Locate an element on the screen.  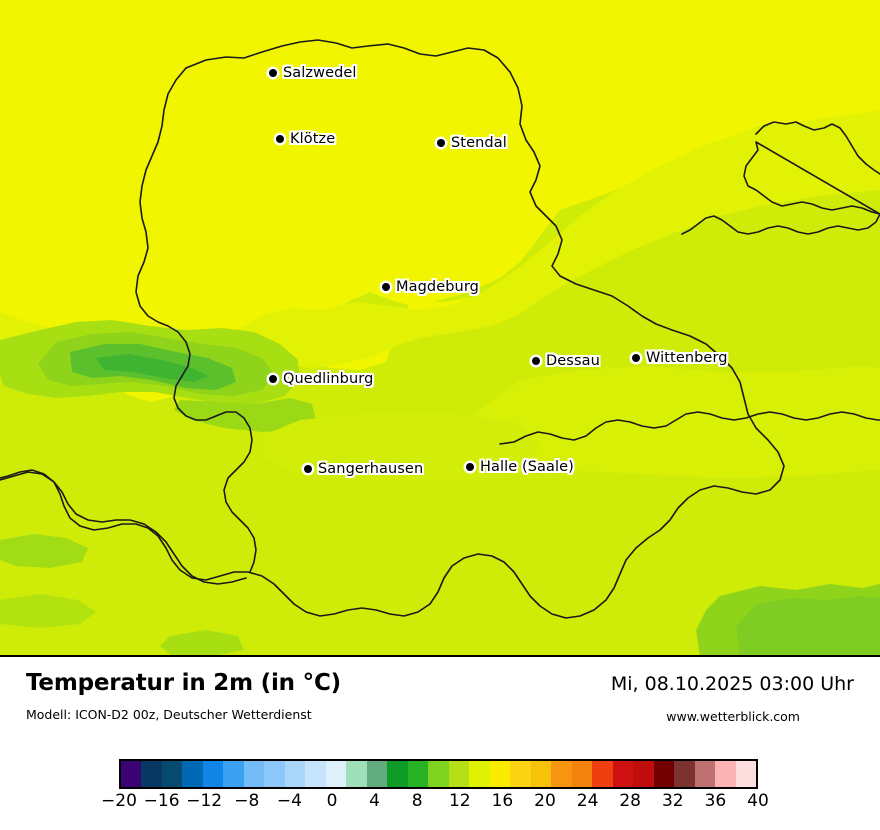
border-west is located at coordinates (196, 320).